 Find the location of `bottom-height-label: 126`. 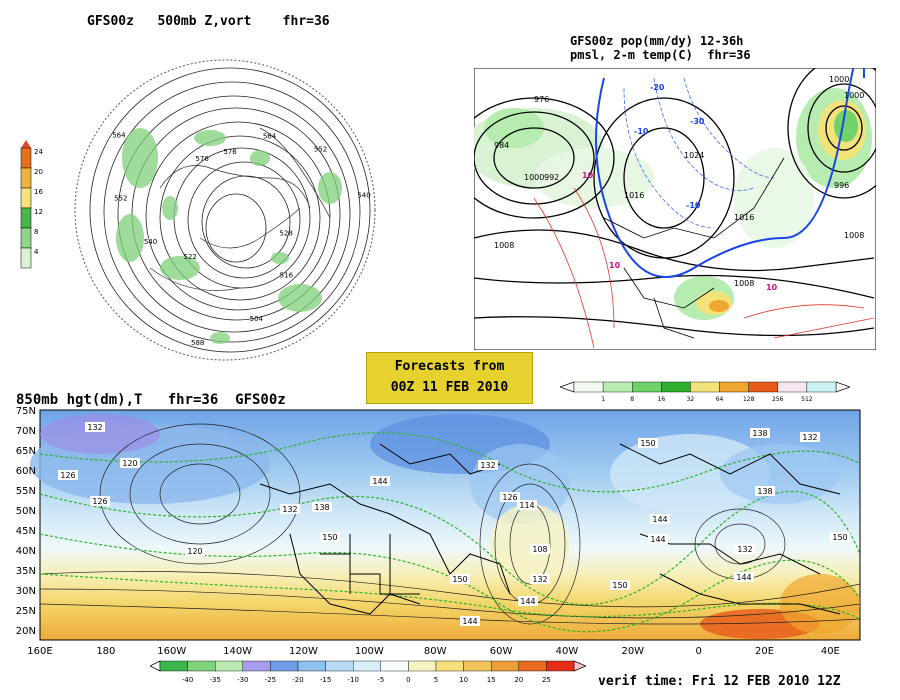

bottom-height-label: 126 is located at coordinates (509, 497).